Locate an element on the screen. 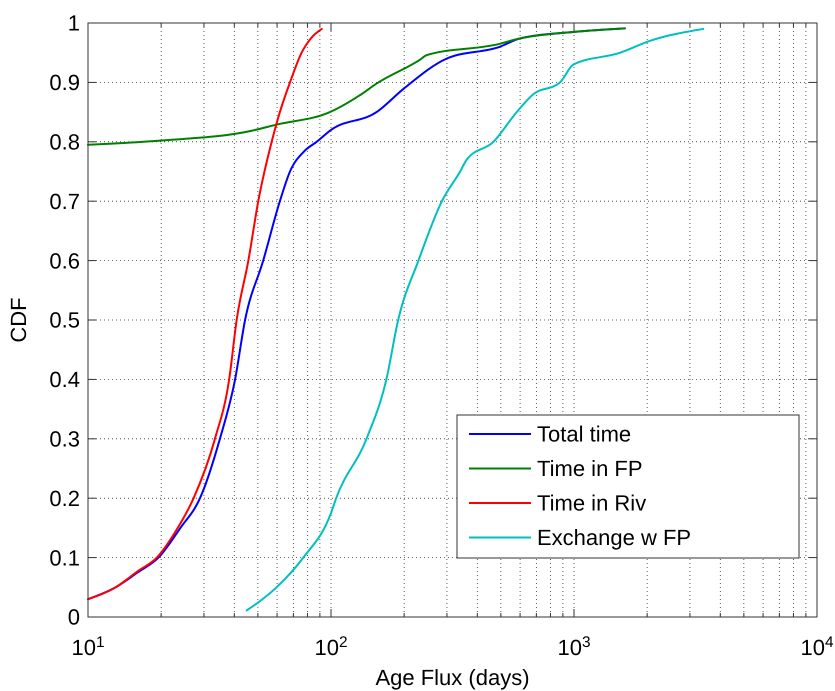 This screenshot has width=835, height=691. legend-label: Time in FP is located at coordinates (590, 469).